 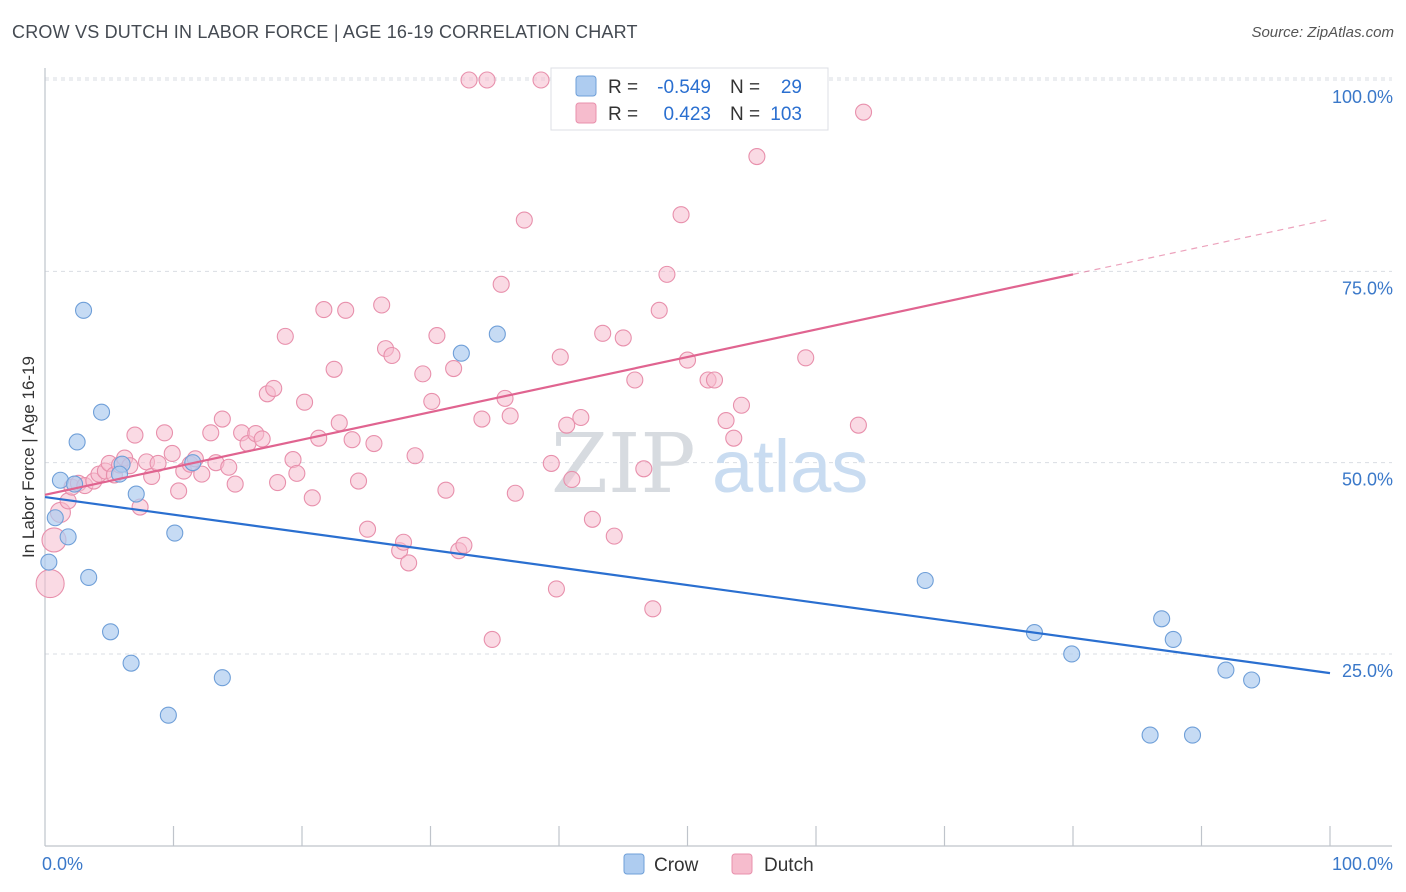 What do you see at coordinates (28, 457) in the screenshot?
I see `y-axis-label: In Labor Force | Age 16-19` at bounding box center [28, 457].